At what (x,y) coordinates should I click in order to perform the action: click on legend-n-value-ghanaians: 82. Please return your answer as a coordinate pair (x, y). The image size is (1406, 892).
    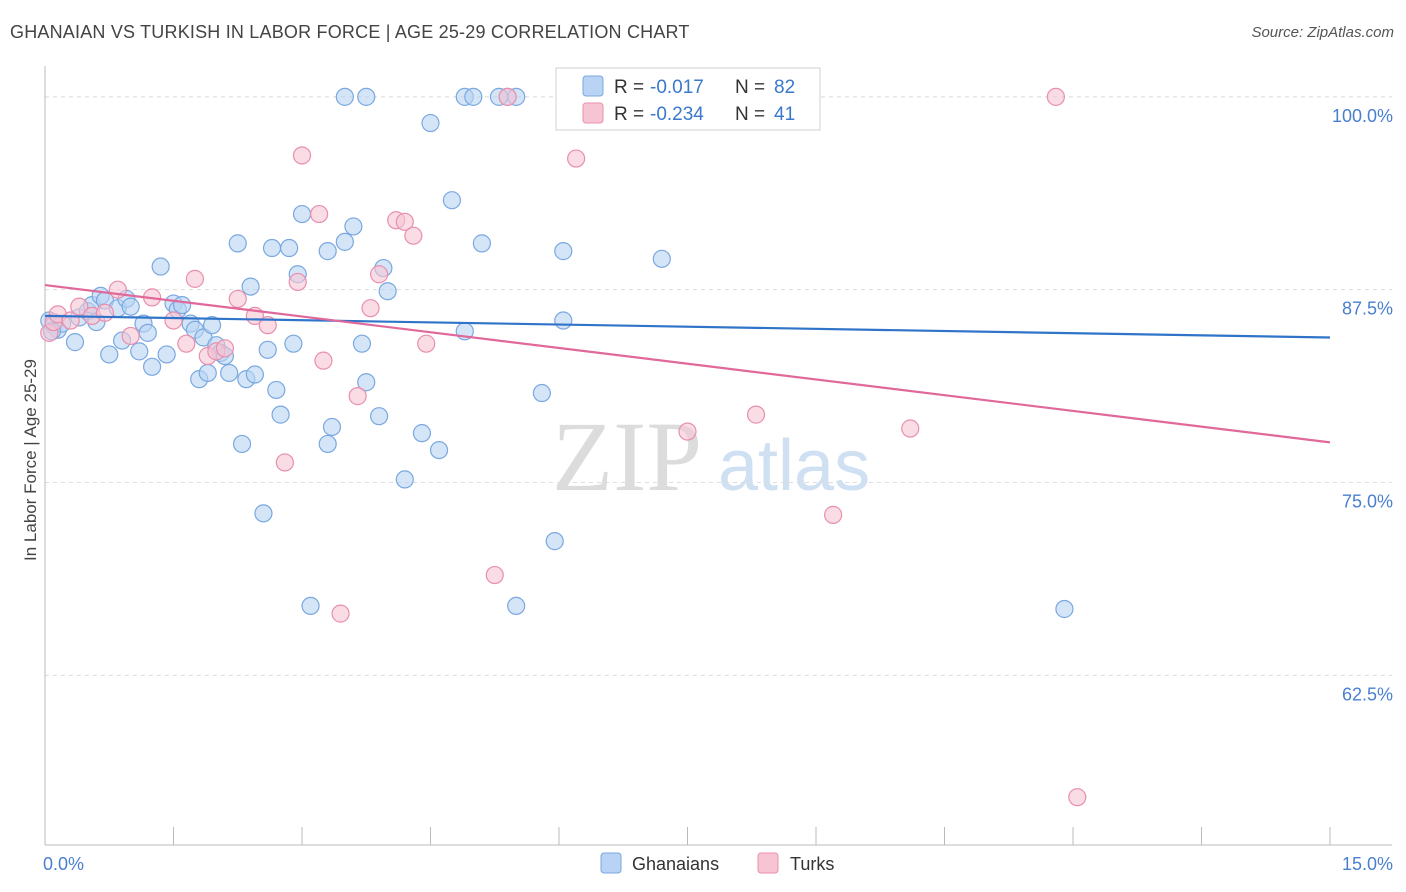
    Looking at the image, I should click on (784, 87).